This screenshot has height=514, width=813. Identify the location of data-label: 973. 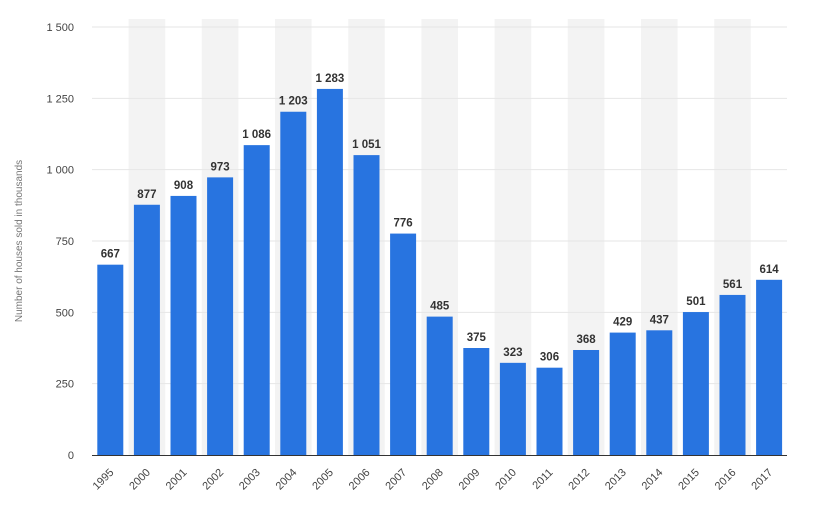
(220, 167).